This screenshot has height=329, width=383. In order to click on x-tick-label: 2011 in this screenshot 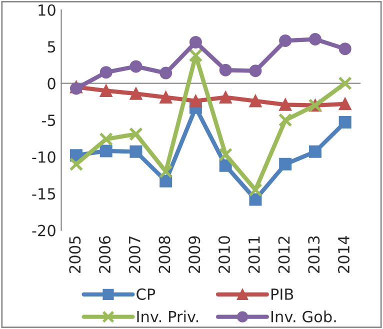, I will do `click(254, 254)`.